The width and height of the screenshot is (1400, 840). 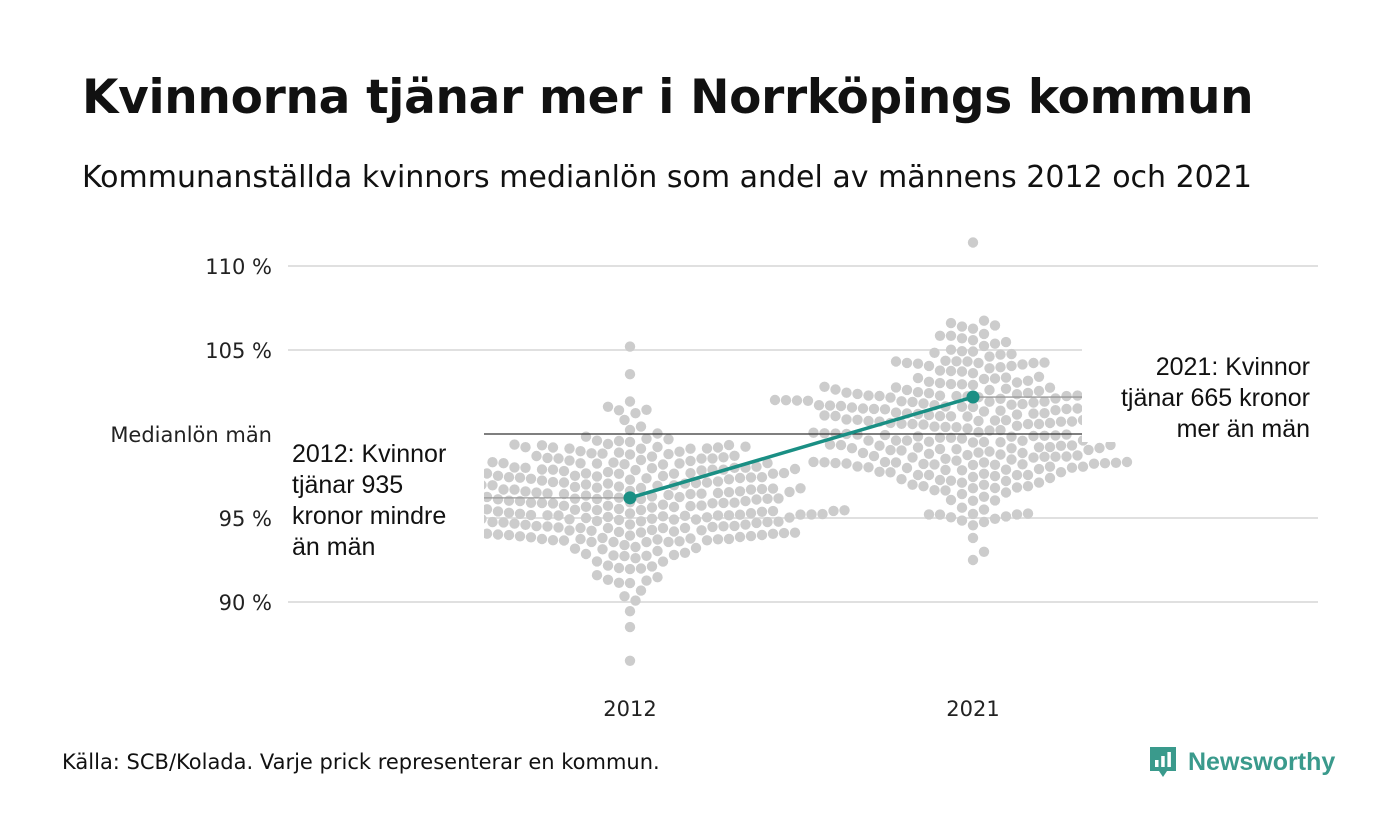 I want to click on annotation-bg-2012, so click(x=386, y=499).